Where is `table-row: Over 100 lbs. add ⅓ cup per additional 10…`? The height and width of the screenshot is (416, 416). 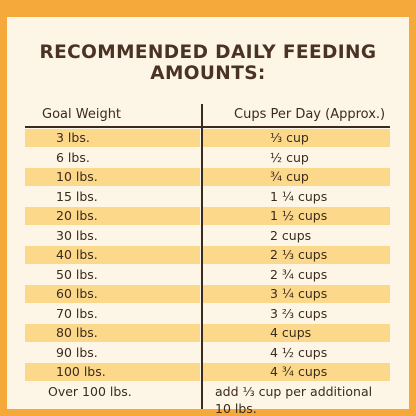 table-row: Over 100 lbs. add ⅓ cup per additional 10… is located at coordinates (207, 399).